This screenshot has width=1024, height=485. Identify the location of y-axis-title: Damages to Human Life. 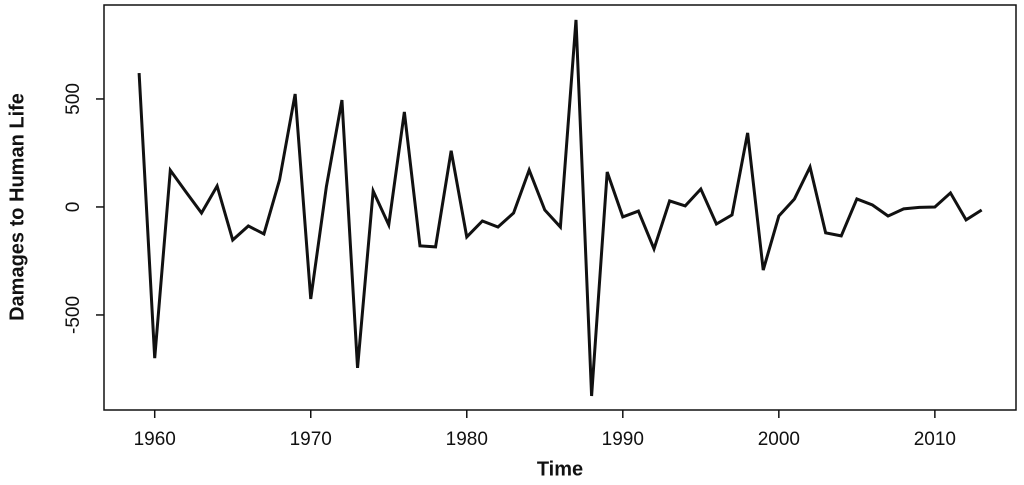
(17, 207).